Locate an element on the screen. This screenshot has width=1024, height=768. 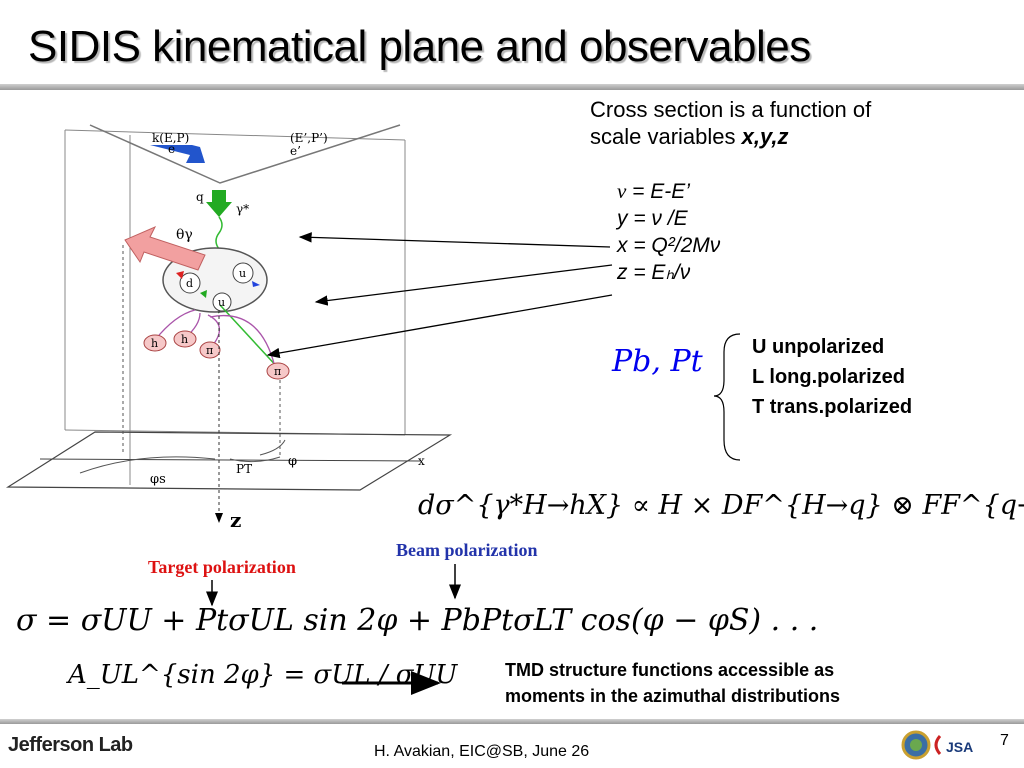
lab-plane is located at coordinates (229, 461).